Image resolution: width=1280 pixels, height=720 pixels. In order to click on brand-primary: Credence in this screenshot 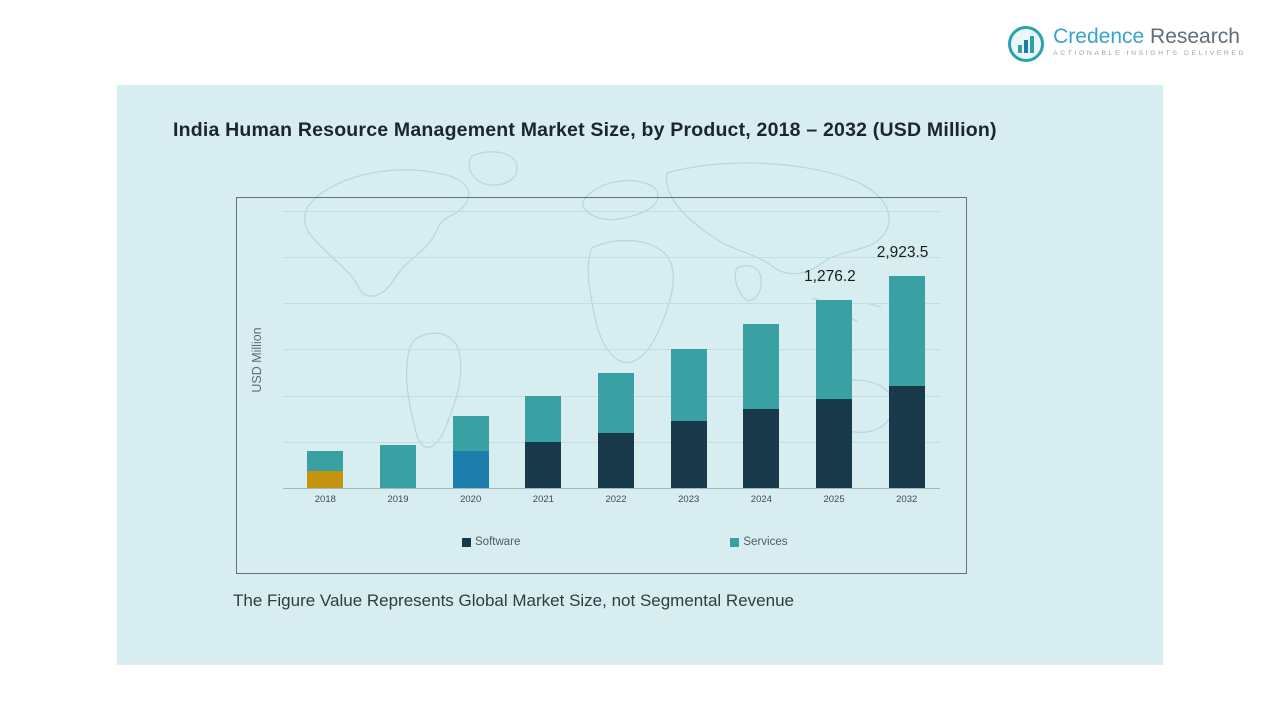, I will do `click(1099, 36)`.